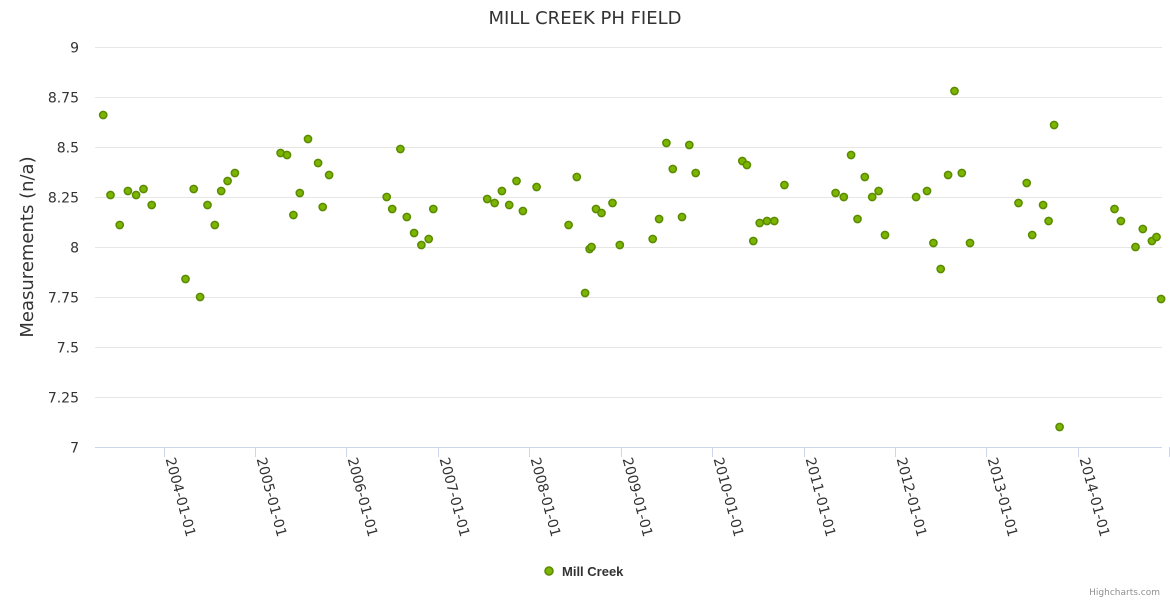 This screenshot has width=1170, height=600. I want to click on x-tick-label: 2005-01-01, so click(271, 497).